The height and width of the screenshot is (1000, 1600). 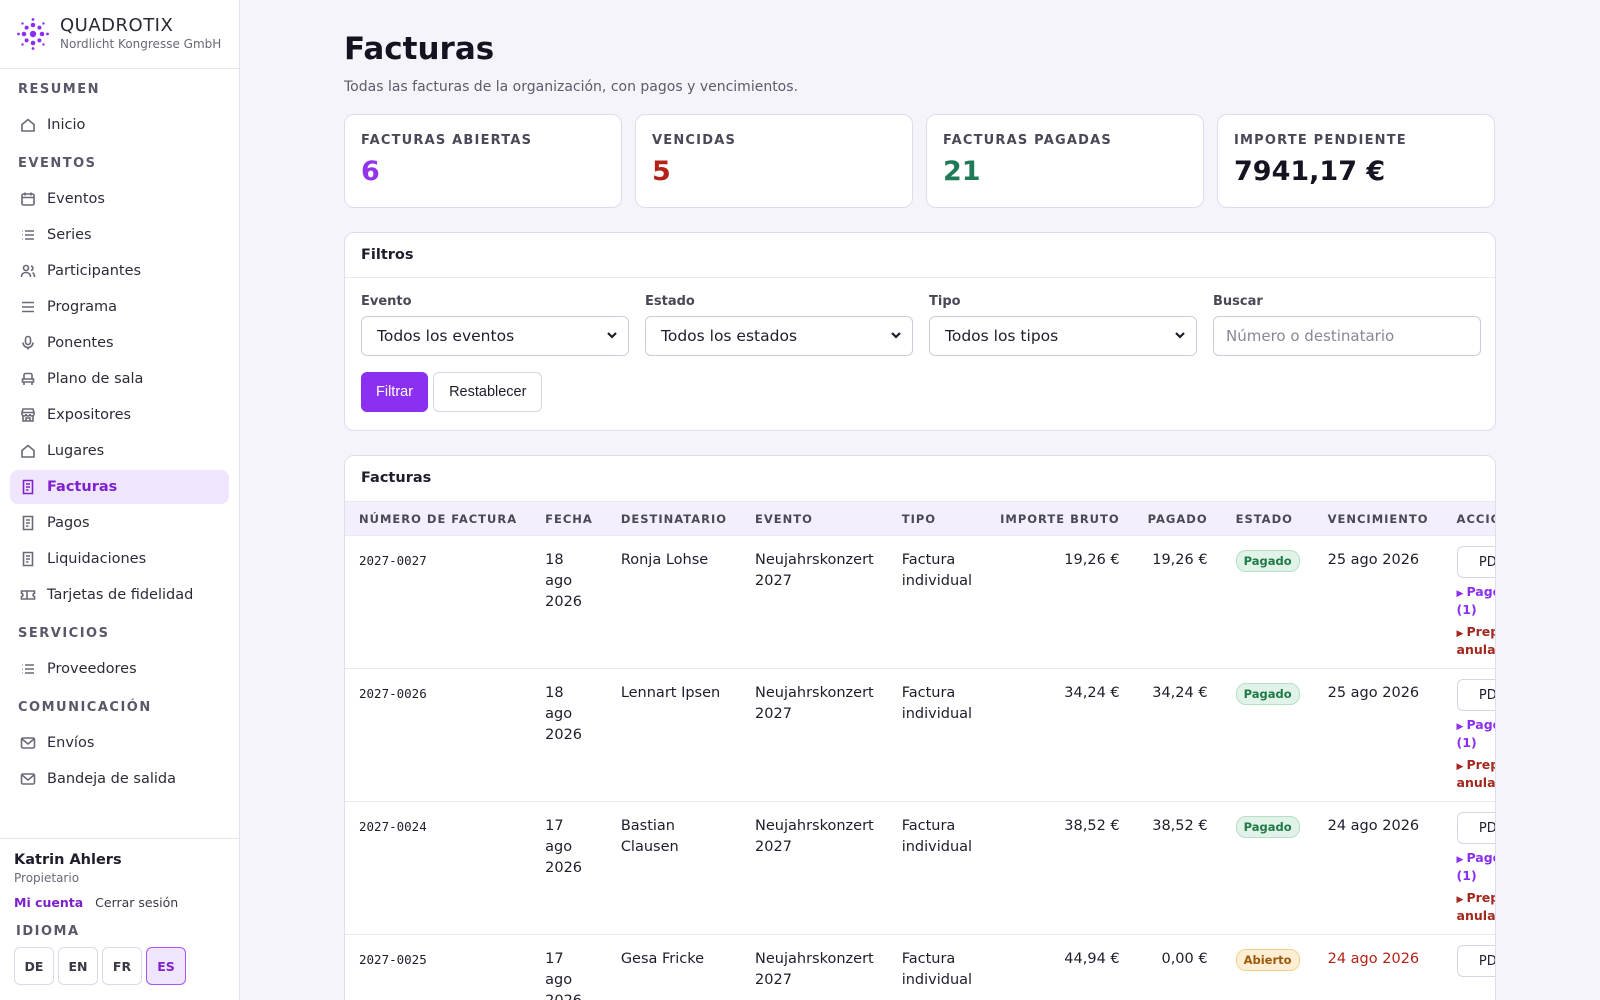 I want to click on invoice-number: 2027-0025, so click(x=438, y=967).